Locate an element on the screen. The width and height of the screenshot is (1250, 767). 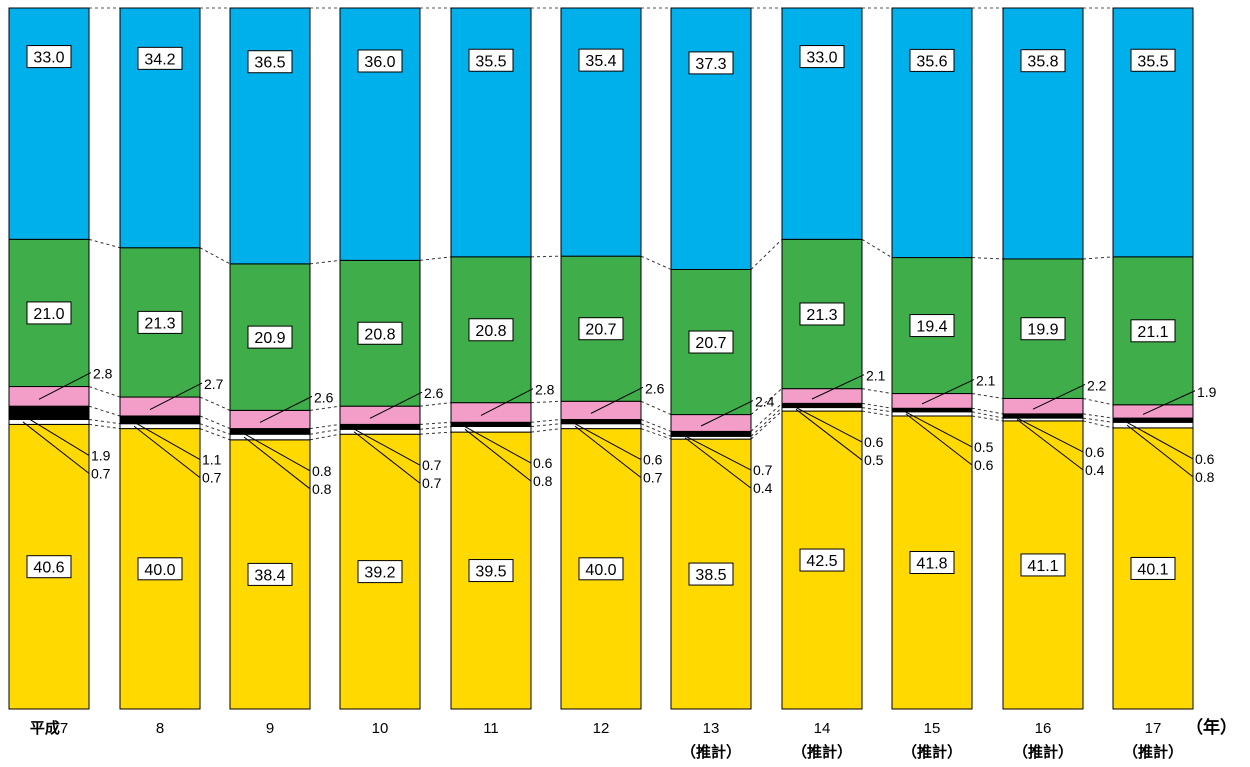
value-label: 21.1 is located at coordinates (1152, 332).